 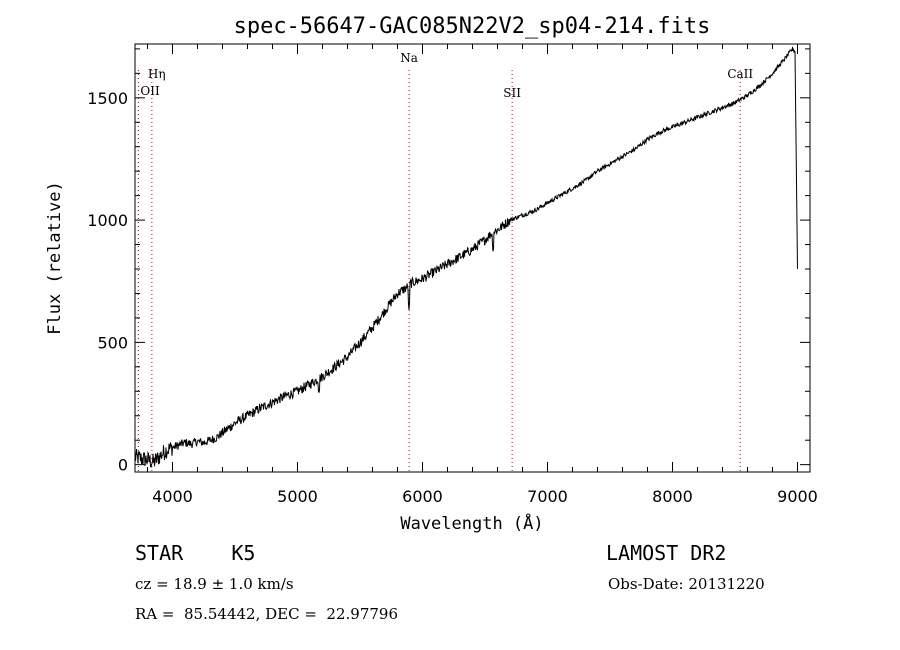 What do you see at coordinates (107, 282) in the screenshot?
I see `y-axis-tick-labels: 0 500 1000 1500` at bounding box center [107, 282].